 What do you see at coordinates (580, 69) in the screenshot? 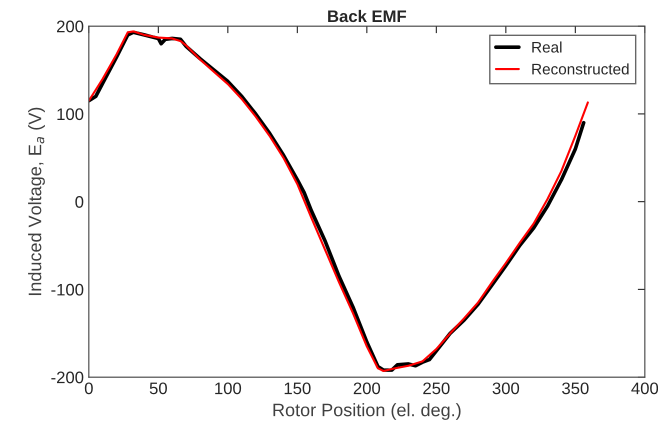
I see `legend-label: Reconstructed` at bounding box center [580, 69].